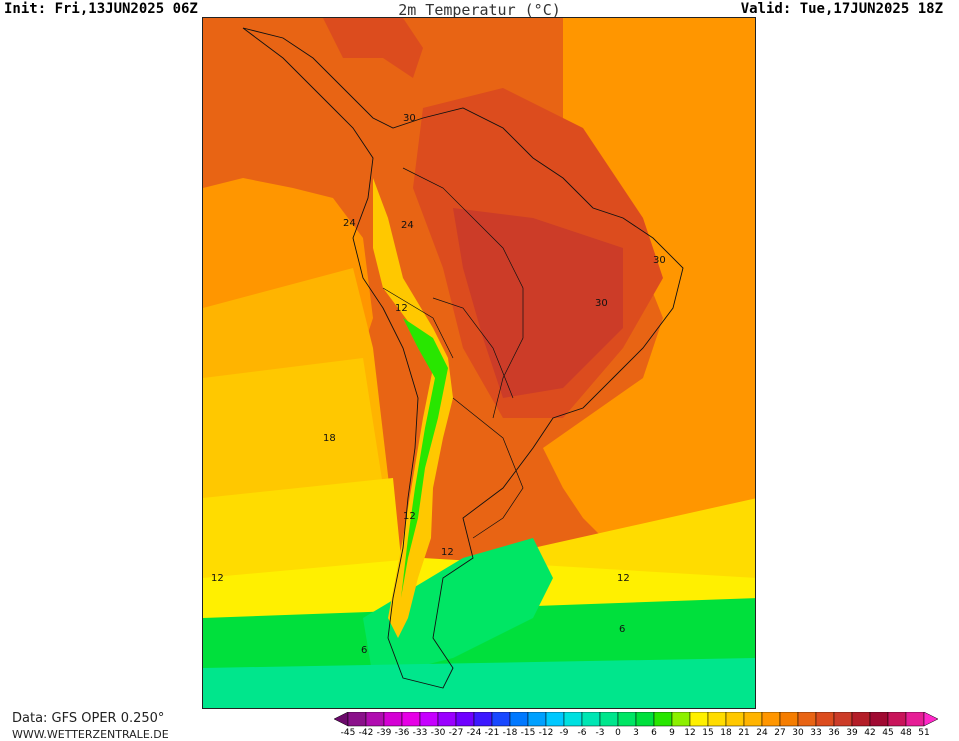 This screenshot has height=741, width=959. I want to click on legend-tick-label: -24, so click(474, 733).